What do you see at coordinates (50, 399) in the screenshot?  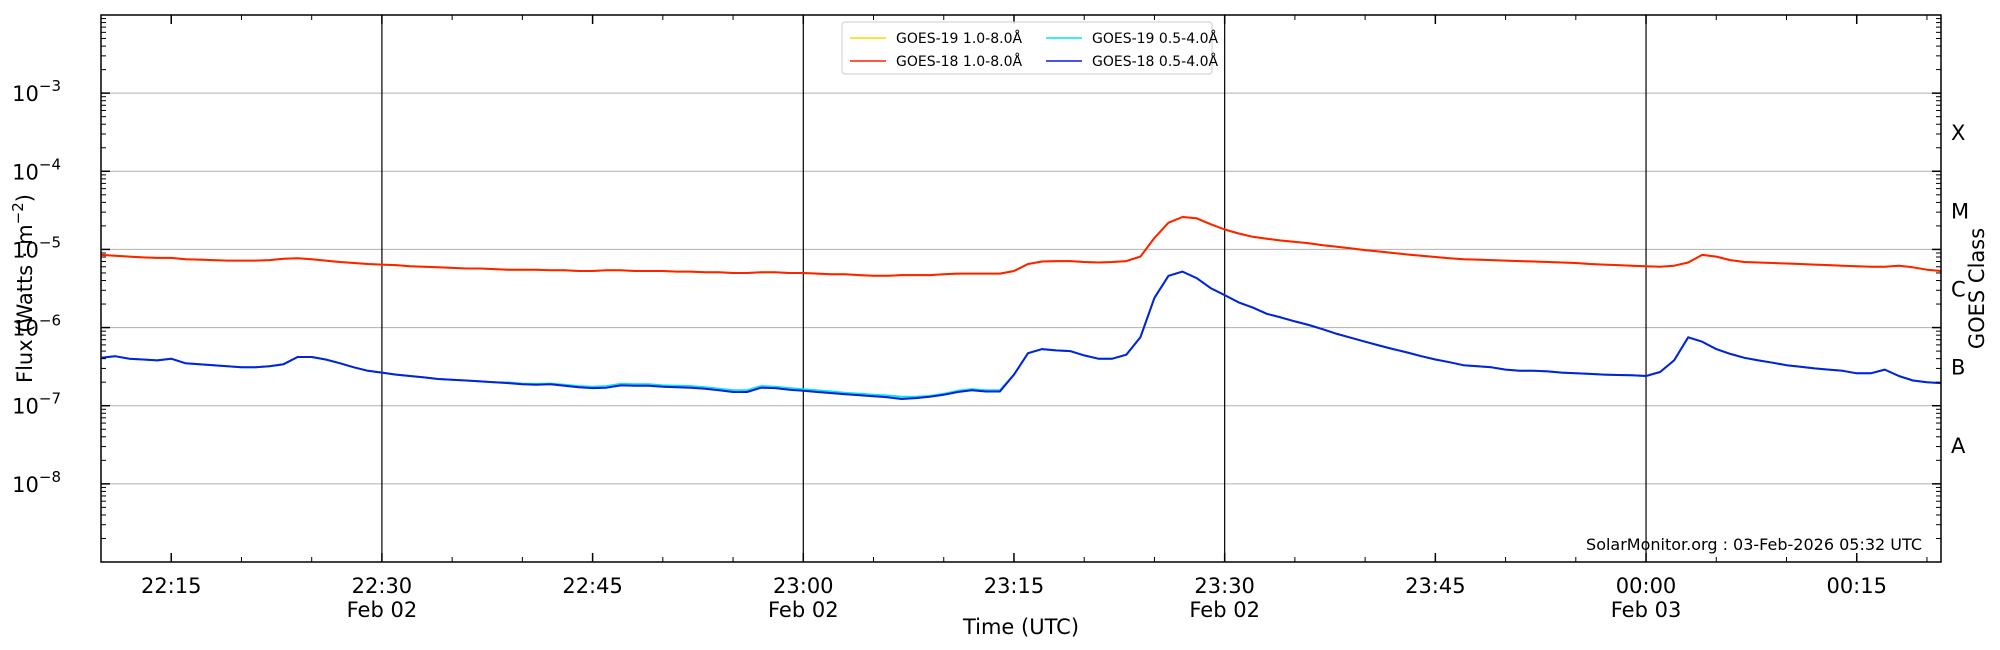 I see `y-tick-exponent-1: −7` at bounding box center [50, 399].